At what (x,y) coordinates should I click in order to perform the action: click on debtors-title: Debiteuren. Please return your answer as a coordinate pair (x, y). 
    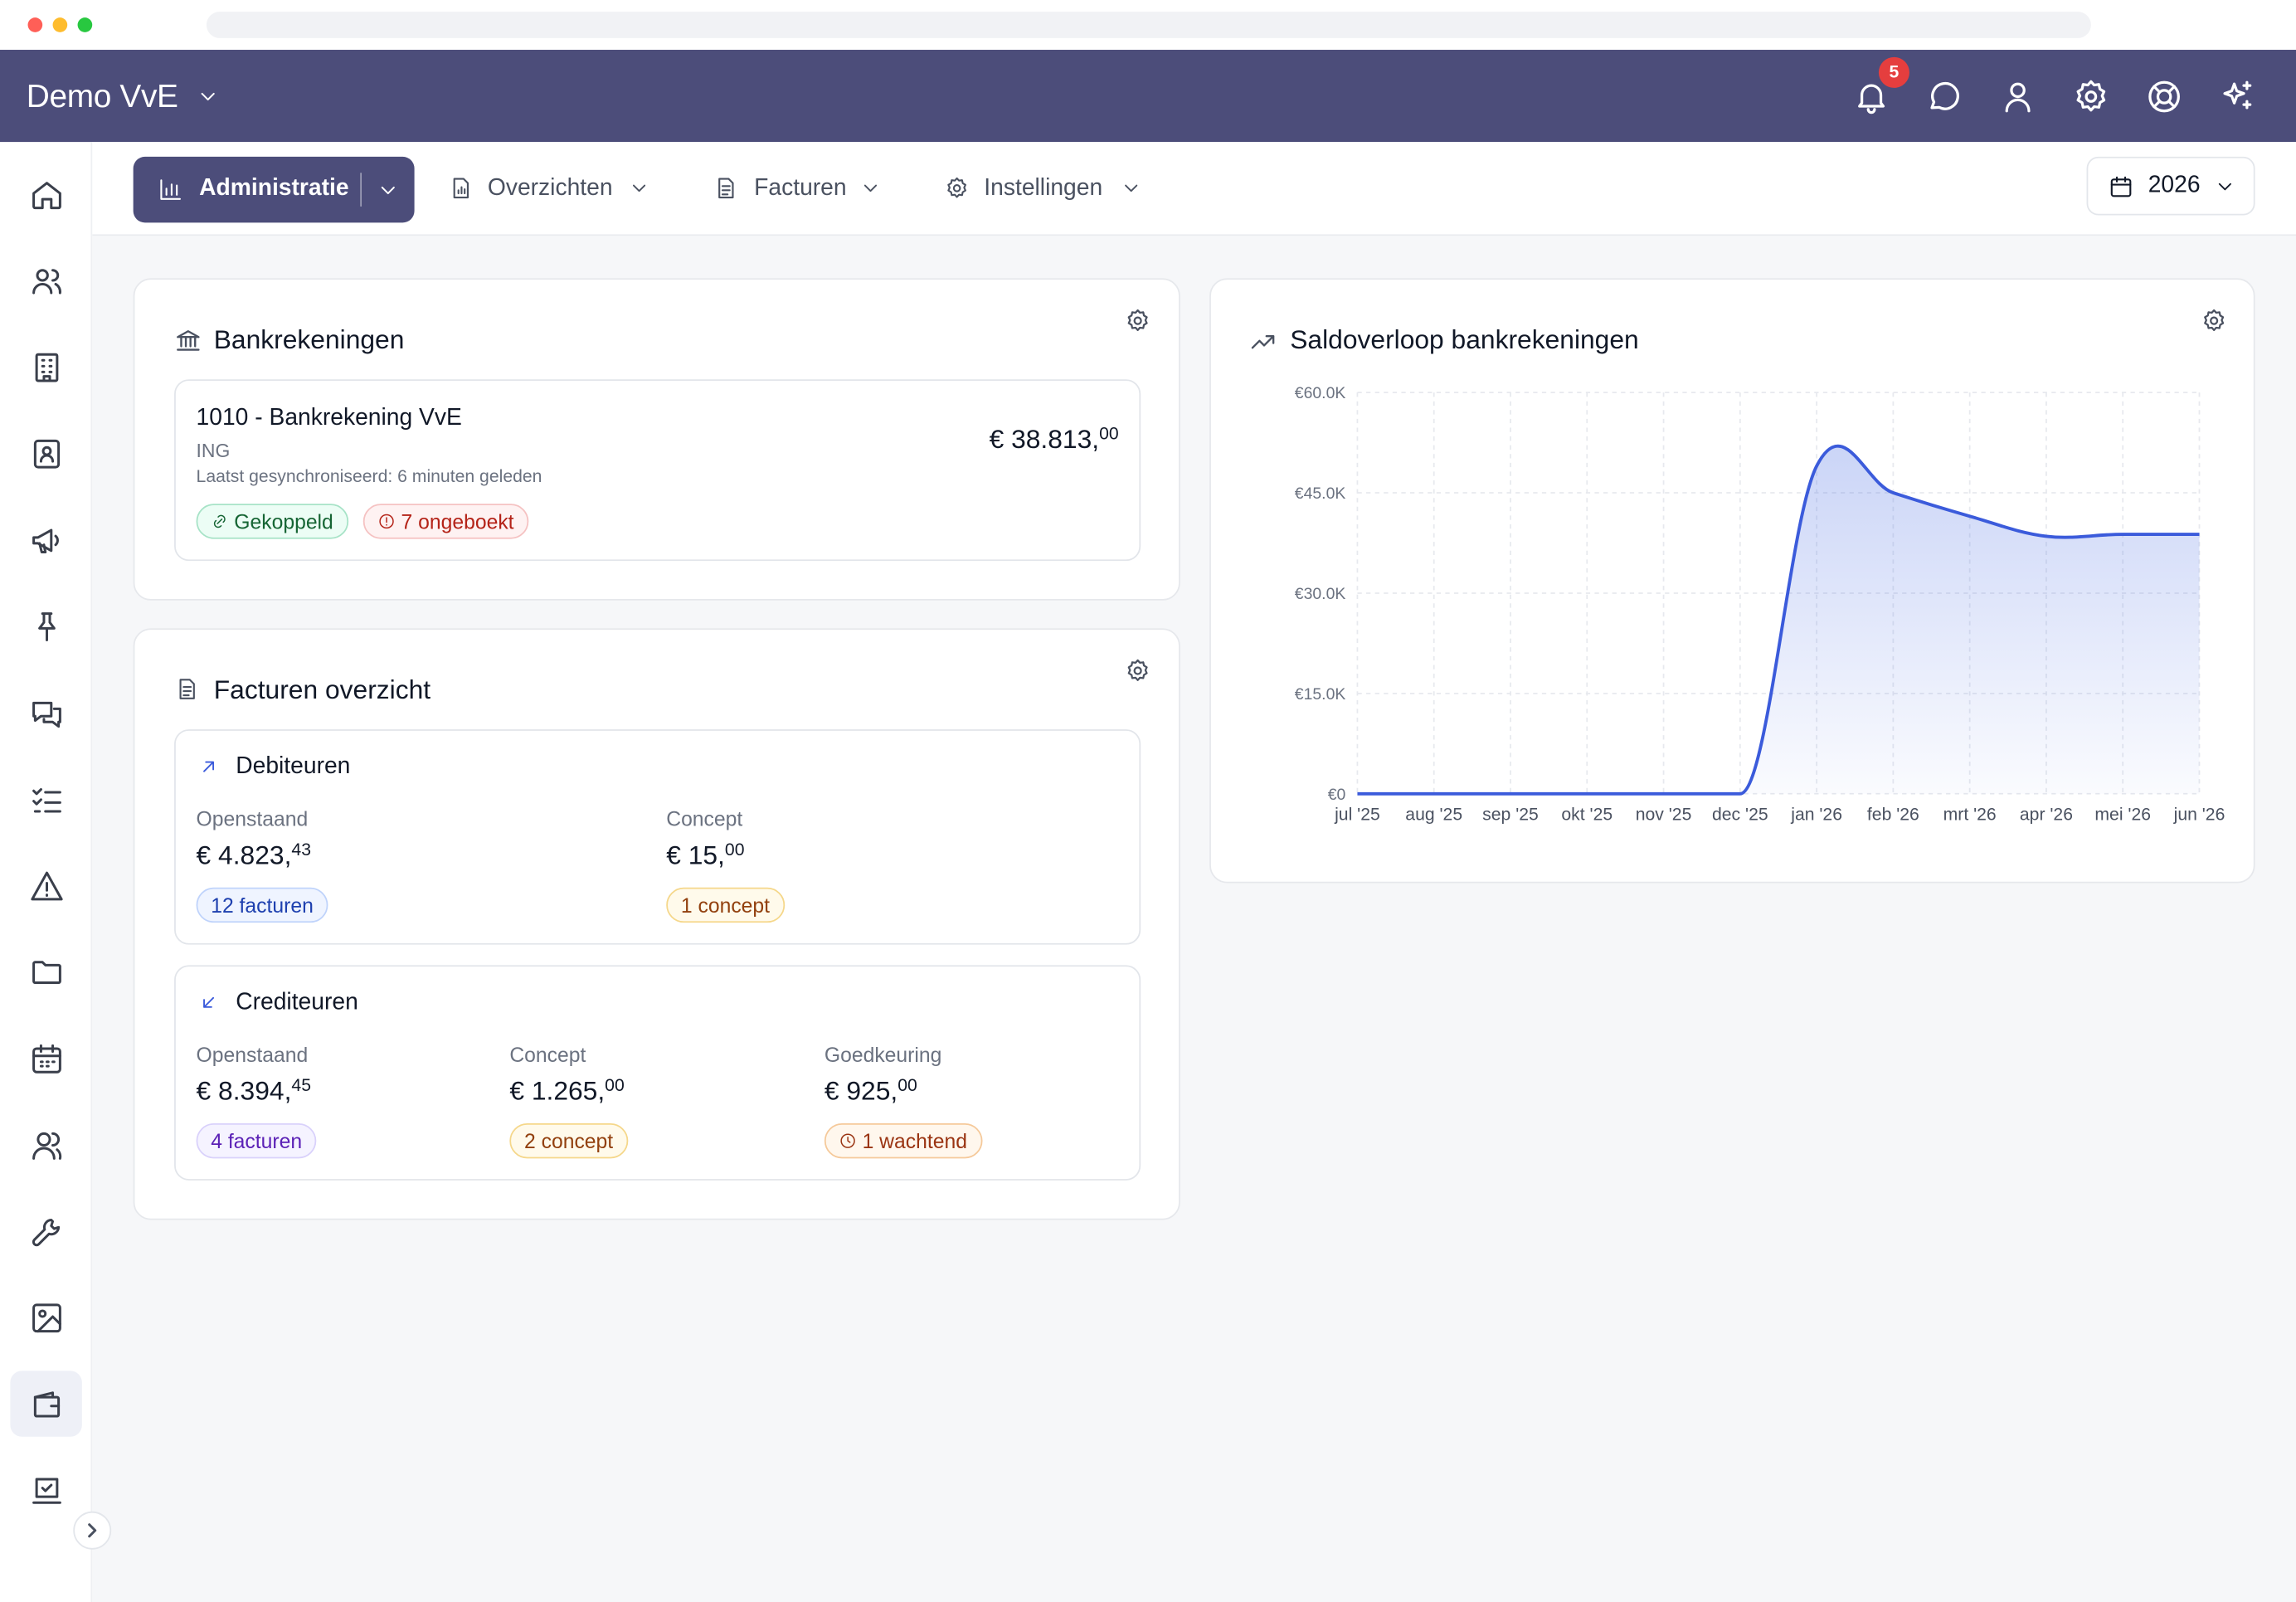
    Looking at the image, I should click on (293, 767).